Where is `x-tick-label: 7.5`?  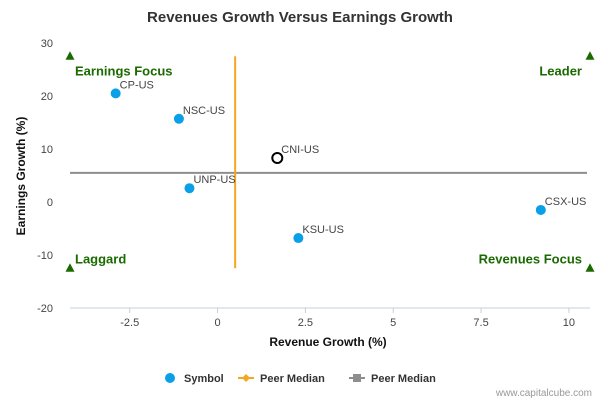 x-tick-label: 7.5 is located at coordinates (480, 323).